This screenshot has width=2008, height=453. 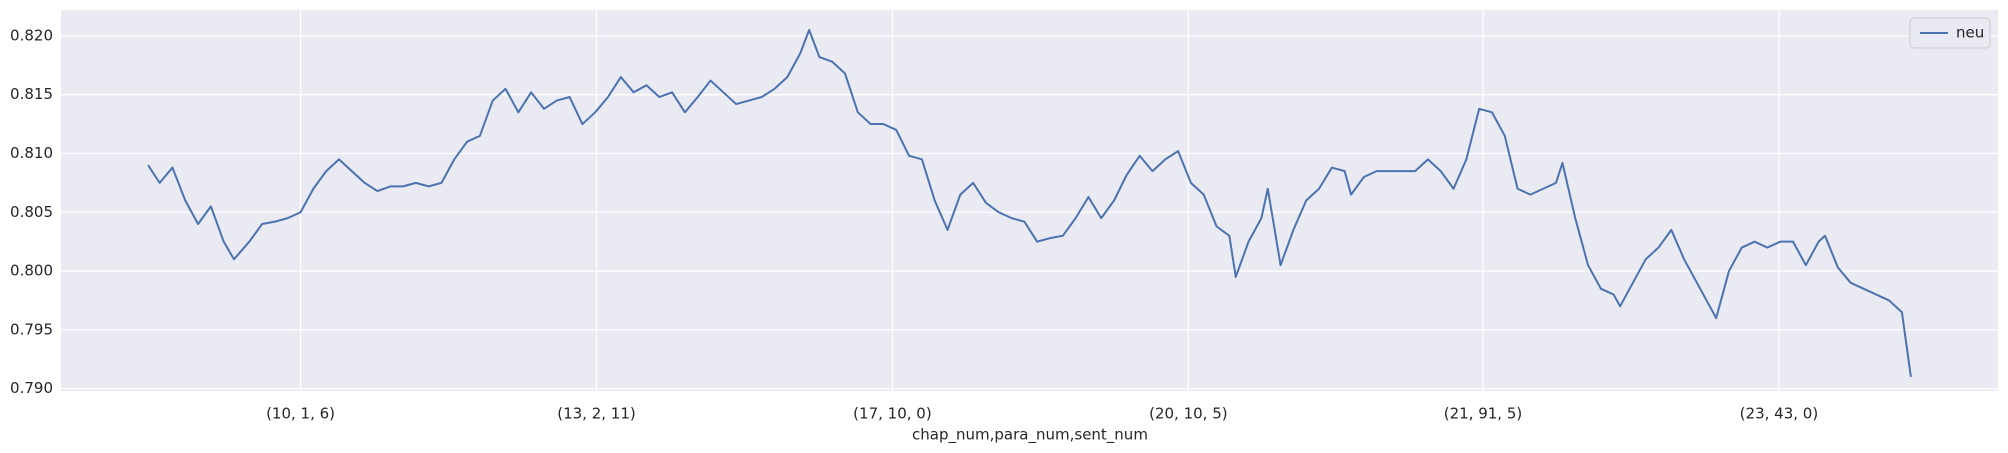 What do you see at coordinates (31, 388) in the screenshot?
I see `y-tick-label: 0.790` at bounding box center [31, 388].